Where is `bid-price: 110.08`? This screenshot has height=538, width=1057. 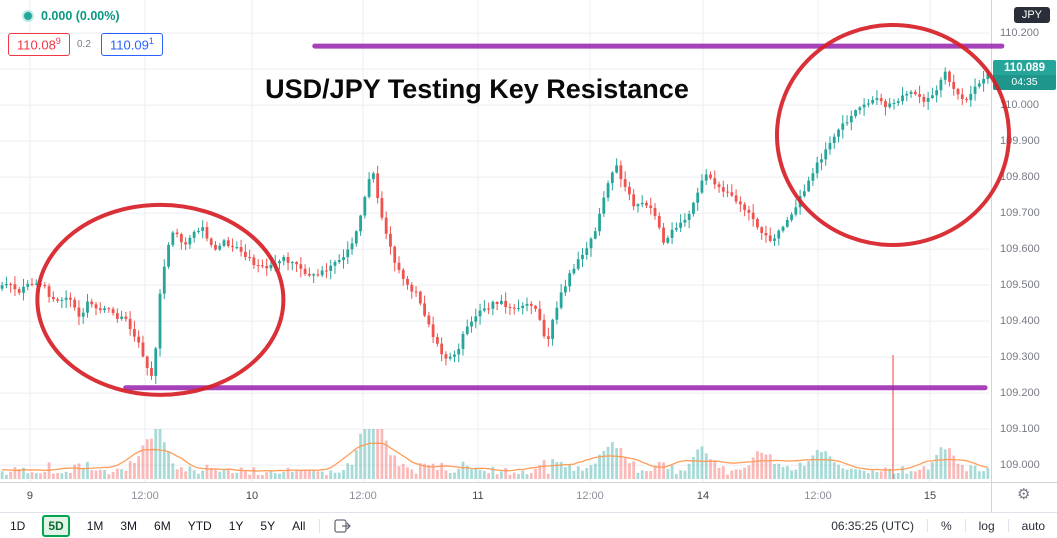
bid-price: 110.08 is located at coordinates (36, 45).